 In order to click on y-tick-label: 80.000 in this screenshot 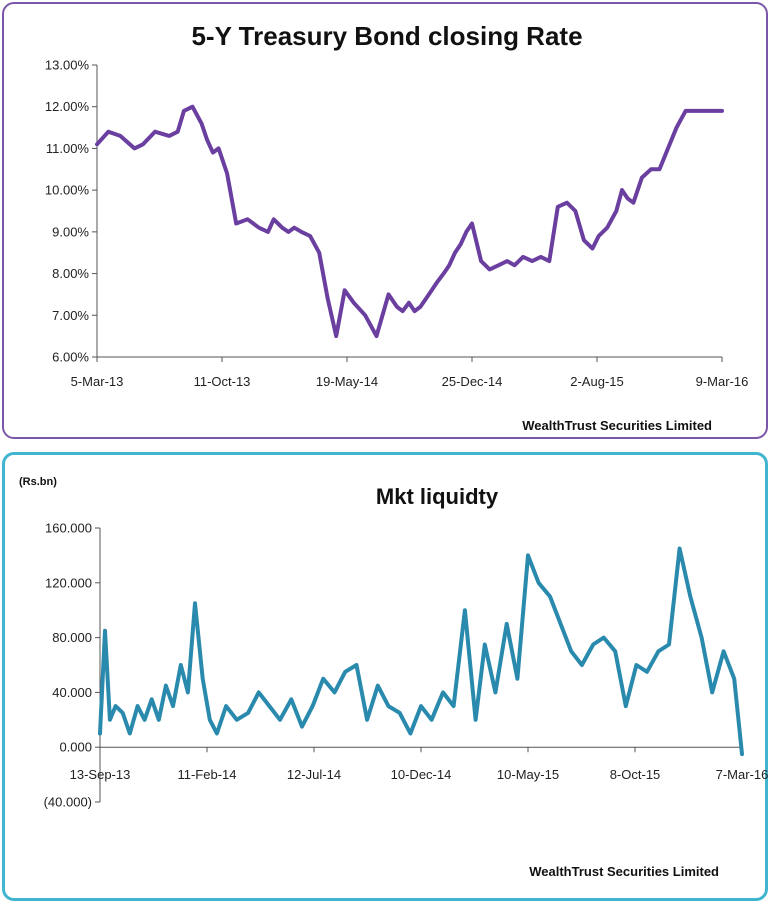, I will do `click(72, 637)`.